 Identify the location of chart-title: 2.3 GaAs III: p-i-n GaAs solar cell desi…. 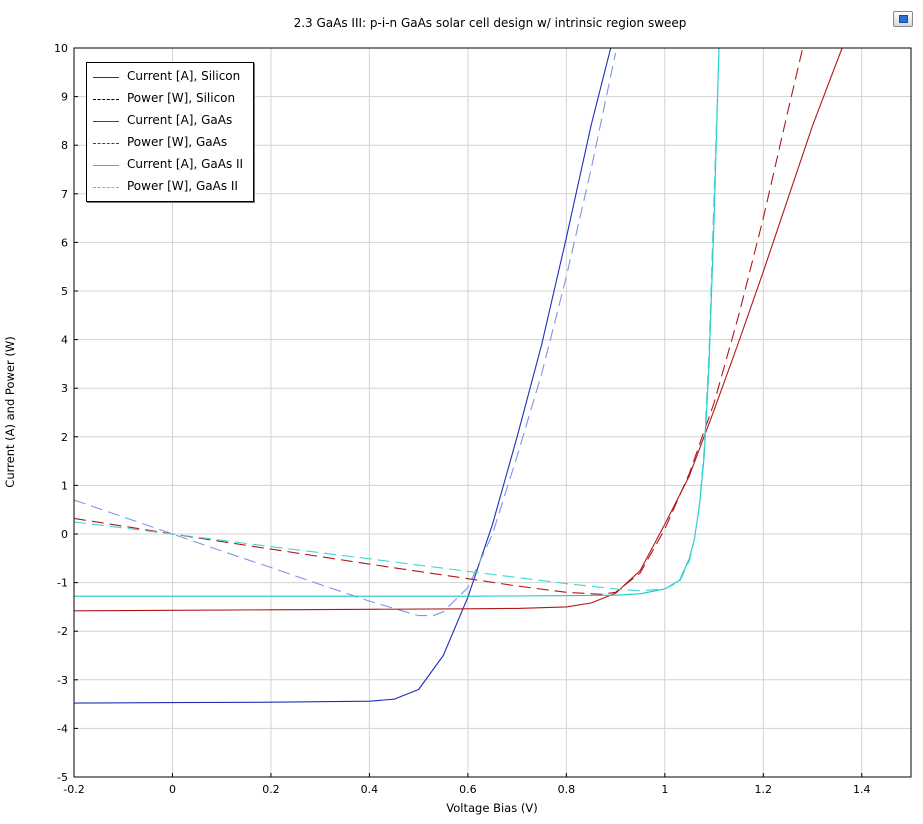
(490, 23).